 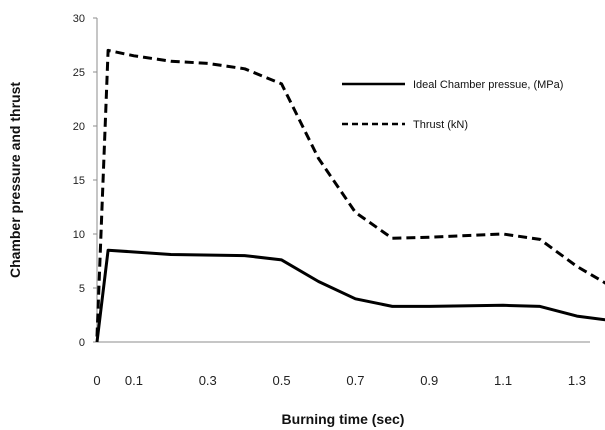 What do you see at coordinates (79, 127) in the screenshot?
I see `y-tick-label: 20` at bounding box center [79, 127].